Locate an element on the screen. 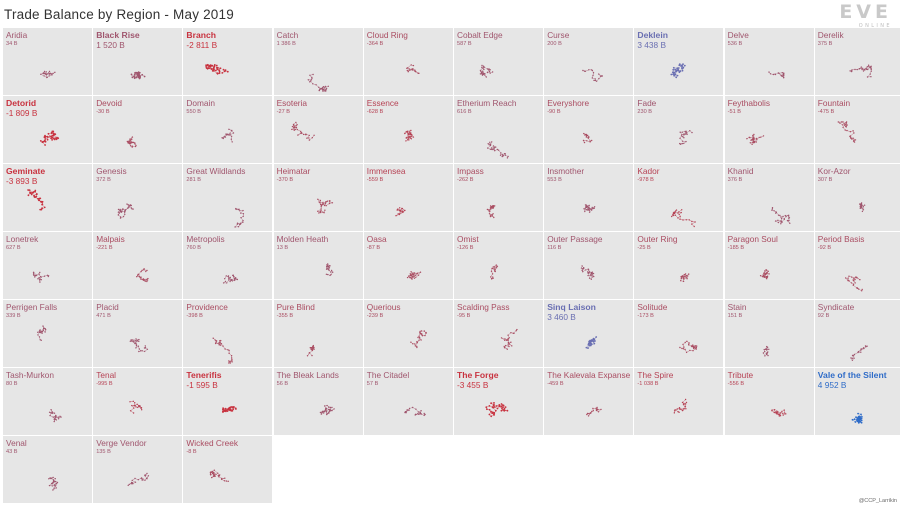  region-name: Detorid is located at coordinates (21, 103).